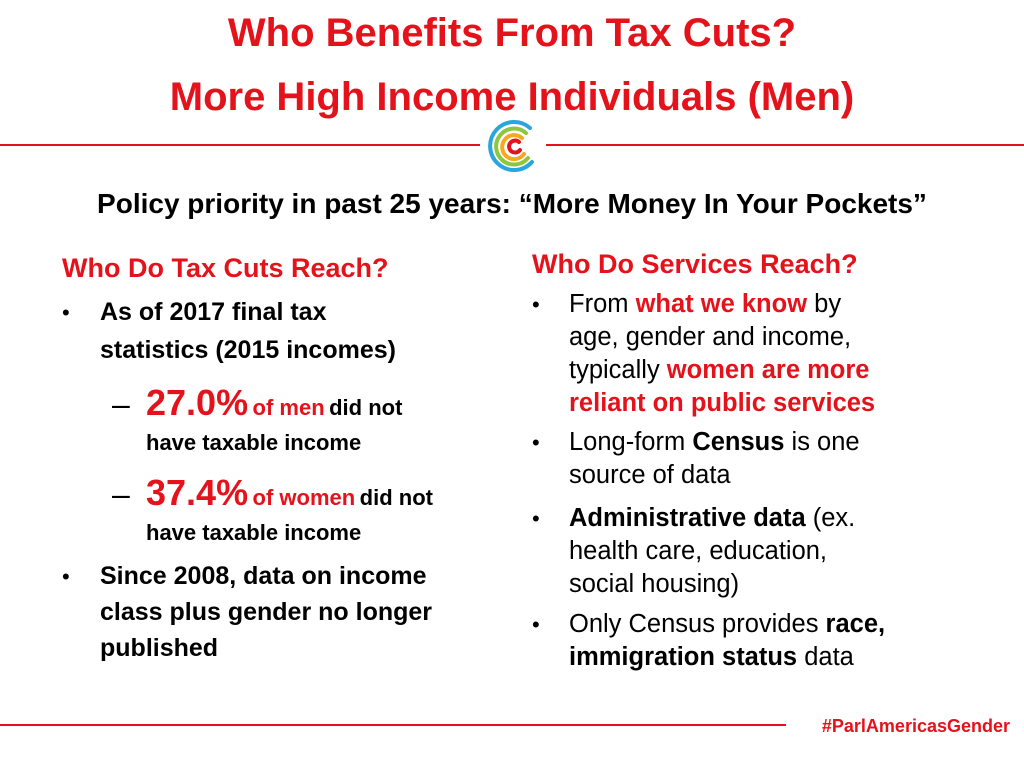 The width and height of the screenshot is (1024, 768). I want to click on women-percent: 37.4%, so click(197, 492).